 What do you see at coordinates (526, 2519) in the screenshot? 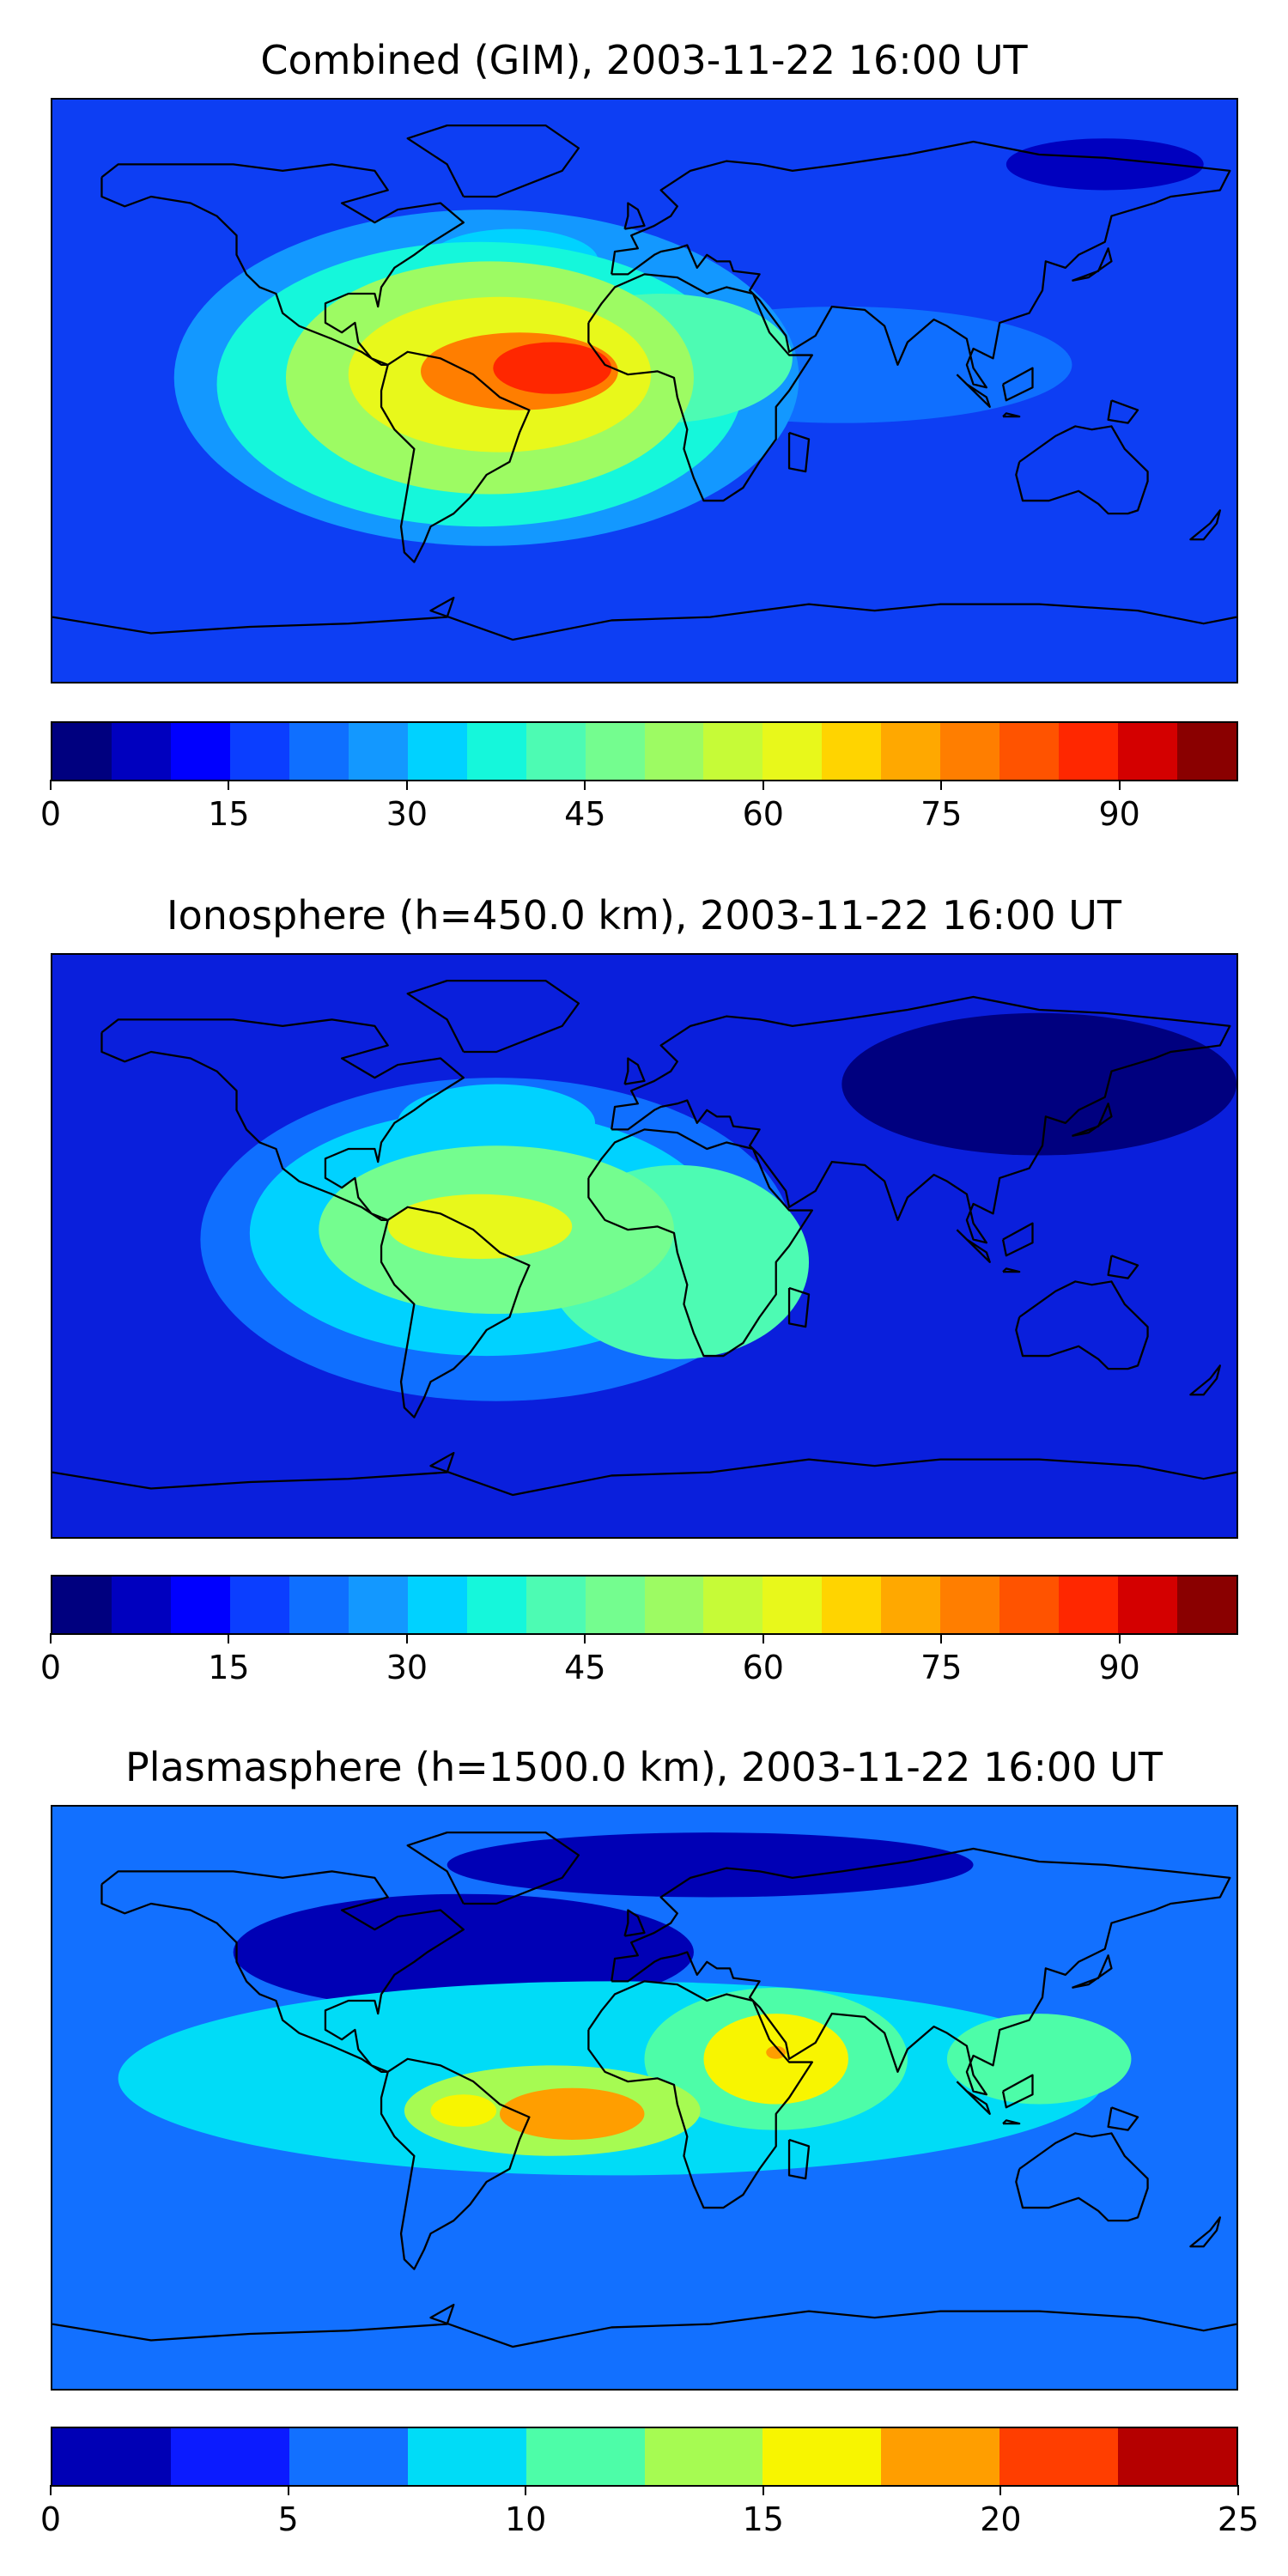
I see `tick-label: 10` at bounding box center [526, 2519].